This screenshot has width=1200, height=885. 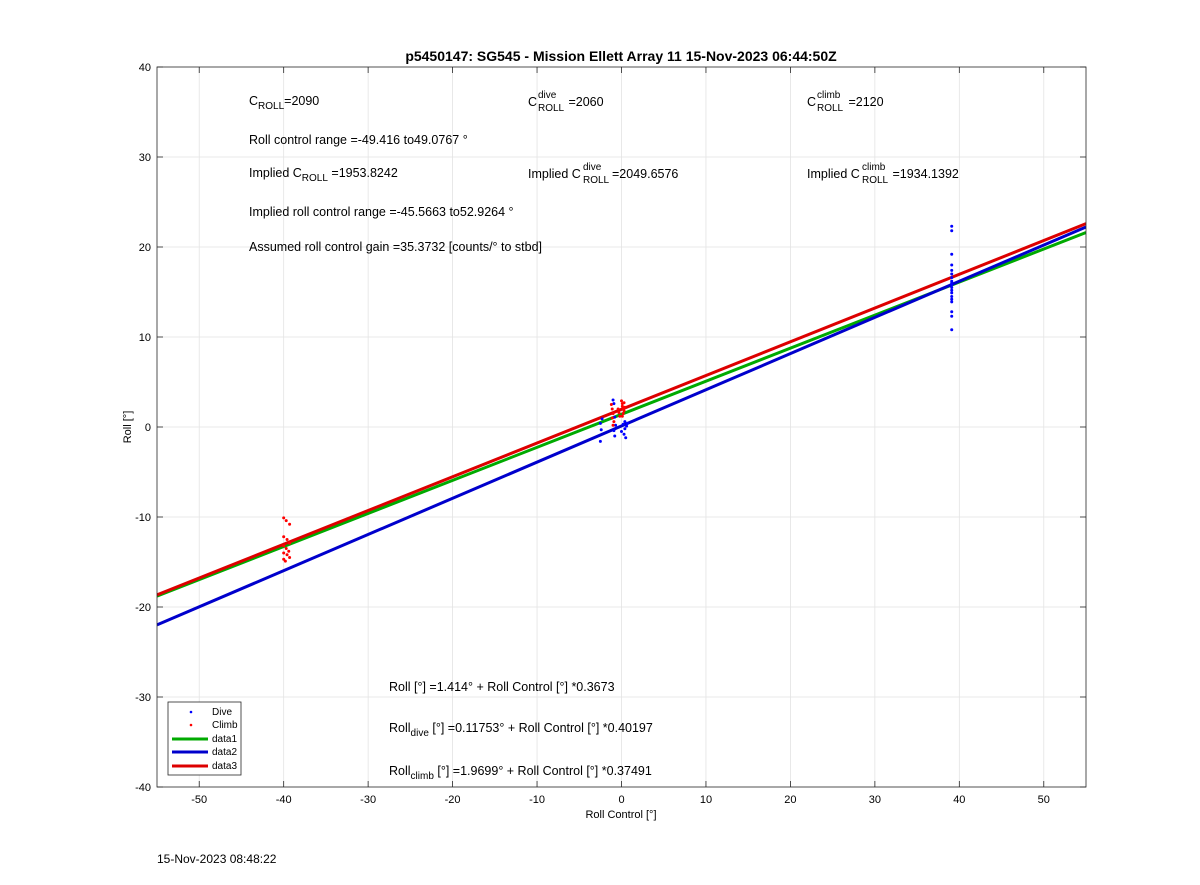 What do you see at coordinates (875, 800) in the screenshot?
I see `x-tick-label: 30` at bounding box center [875, 800].